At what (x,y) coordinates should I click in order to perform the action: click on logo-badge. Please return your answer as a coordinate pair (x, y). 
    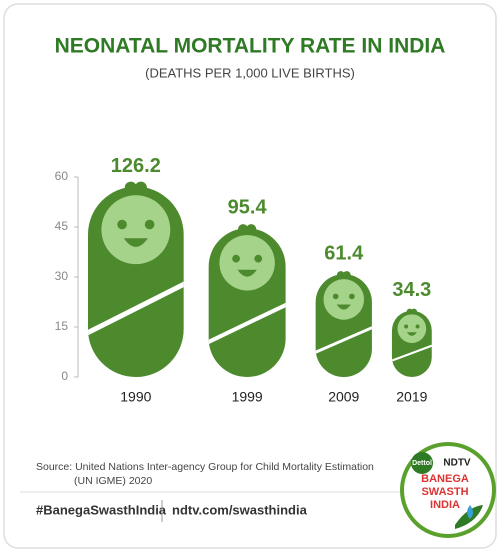
    Looking at the image, I should click on (422, 463).